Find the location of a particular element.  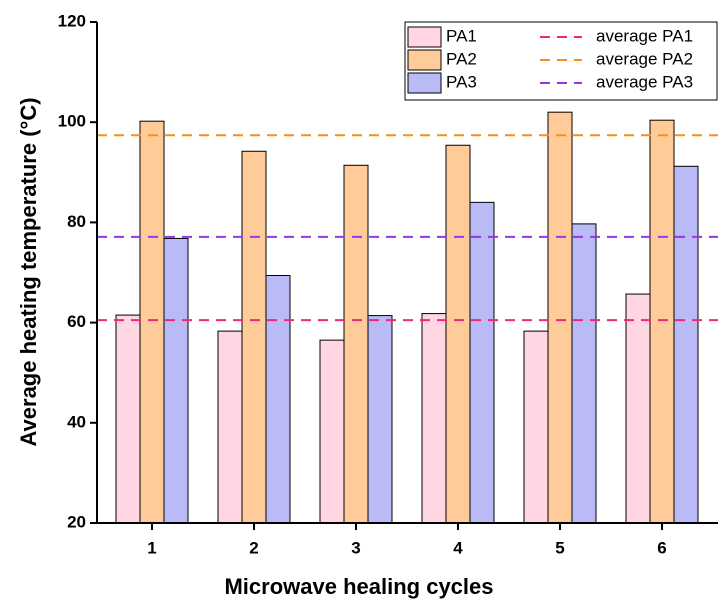

legend-label: PA1 is located at coordinates (461, 35).